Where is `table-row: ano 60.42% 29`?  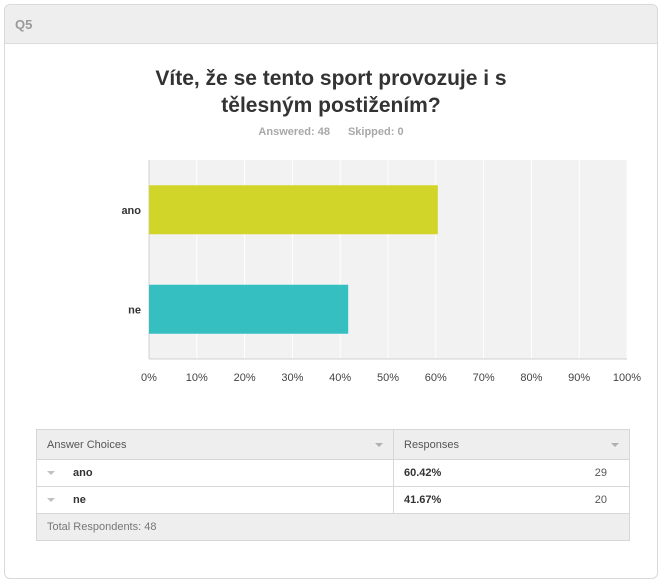
table-row: ano 60.42% 29 is located at coordinates (333, 473).